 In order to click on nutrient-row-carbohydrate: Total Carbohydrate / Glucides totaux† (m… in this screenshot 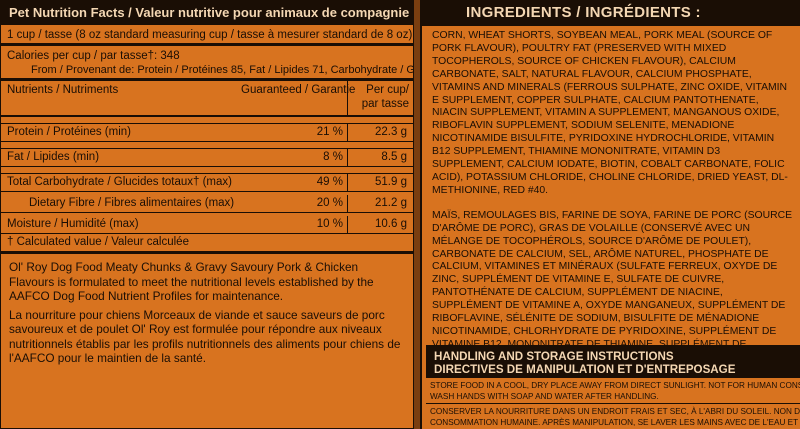, I will do `click(207, 182)`.